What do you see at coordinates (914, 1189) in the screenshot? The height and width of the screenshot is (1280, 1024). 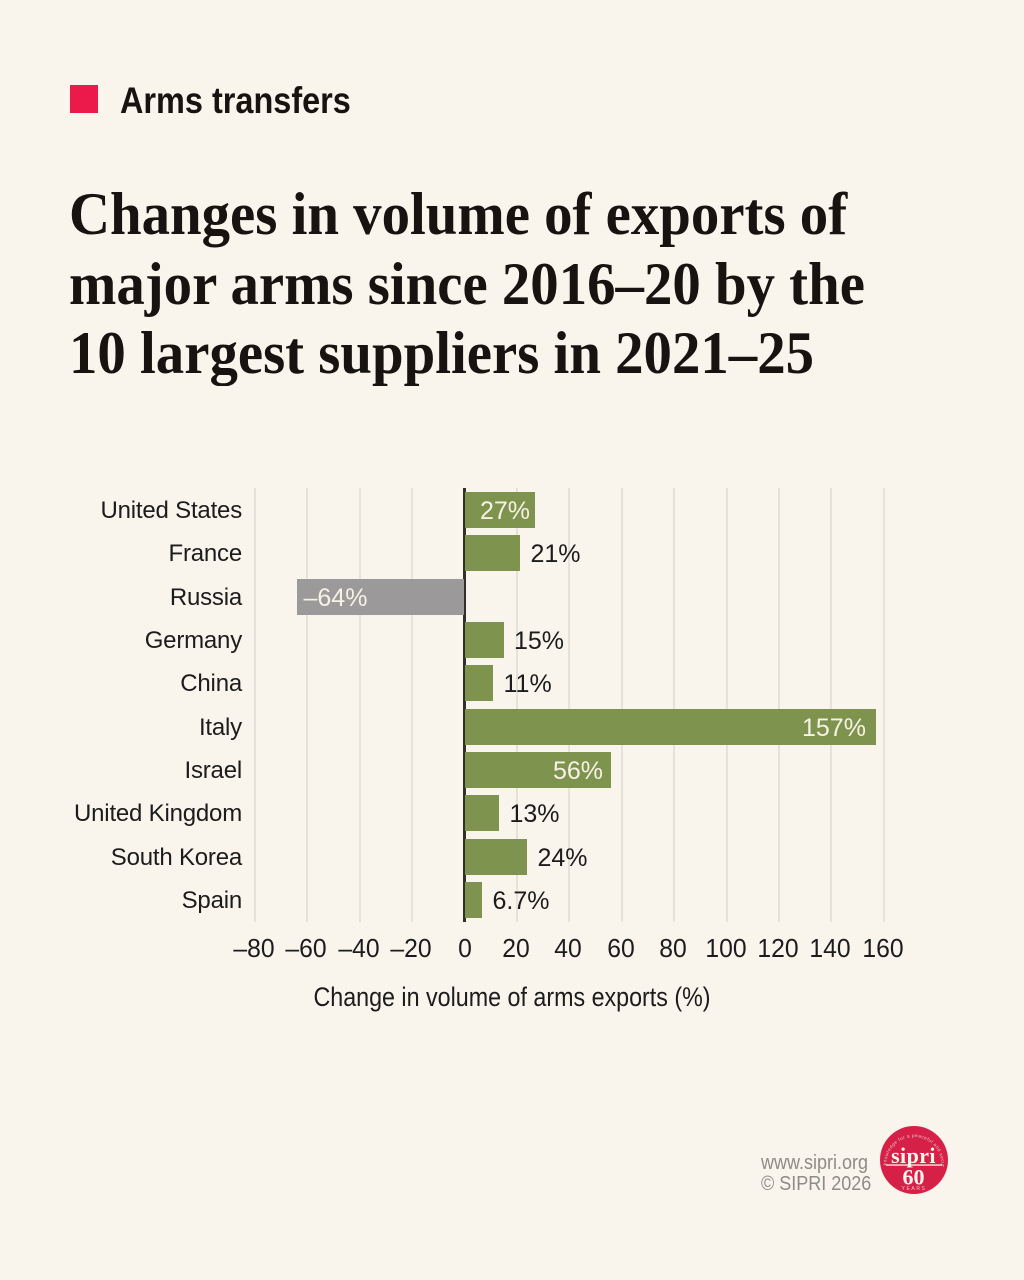 I see `svg-text: YEARS` at bounding box center [914, 1189].